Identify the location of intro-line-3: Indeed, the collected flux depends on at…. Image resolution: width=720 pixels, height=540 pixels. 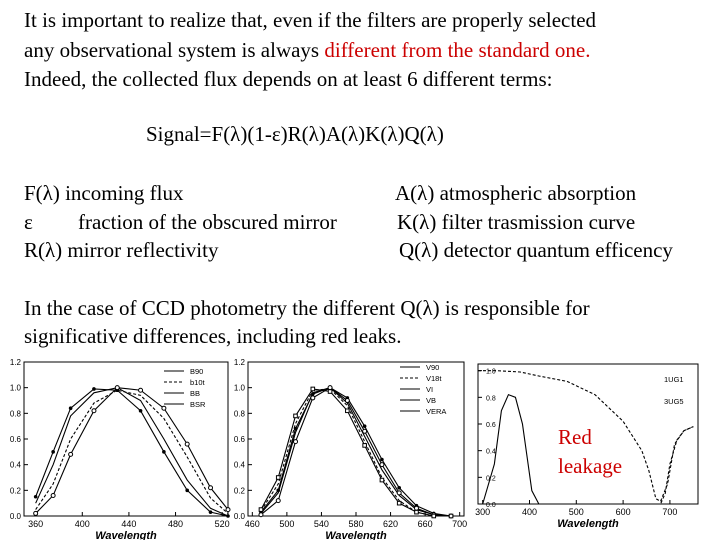
(288, 79).